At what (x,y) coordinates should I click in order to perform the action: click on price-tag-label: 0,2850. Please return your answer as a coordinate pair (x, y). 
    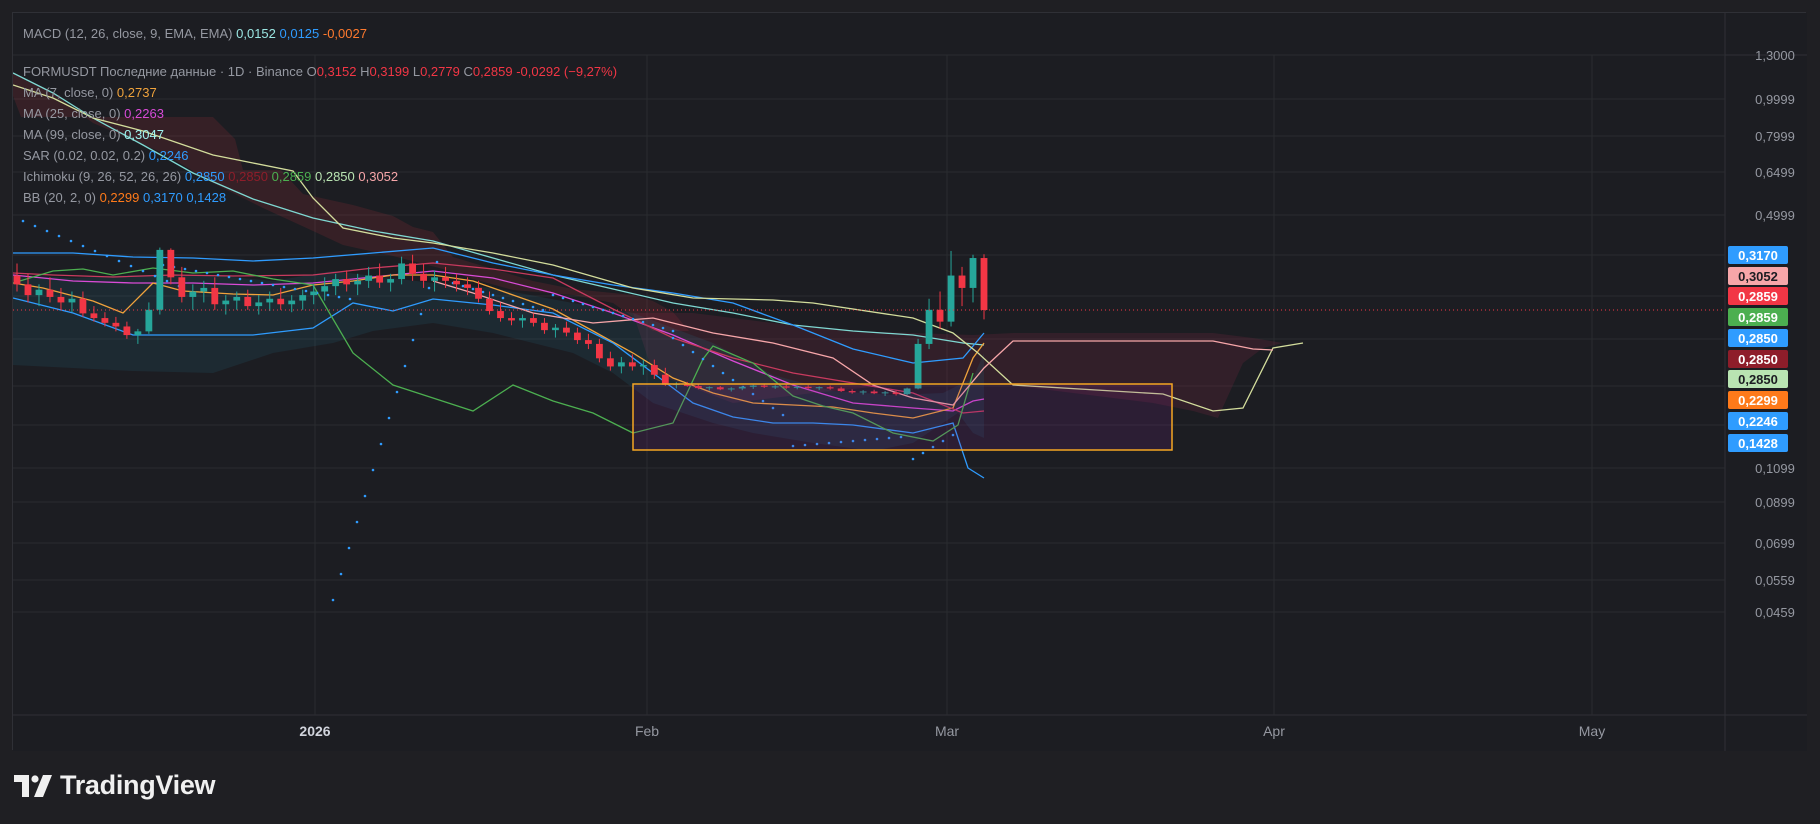
    Looking at the image, I should click on (1758, 359).